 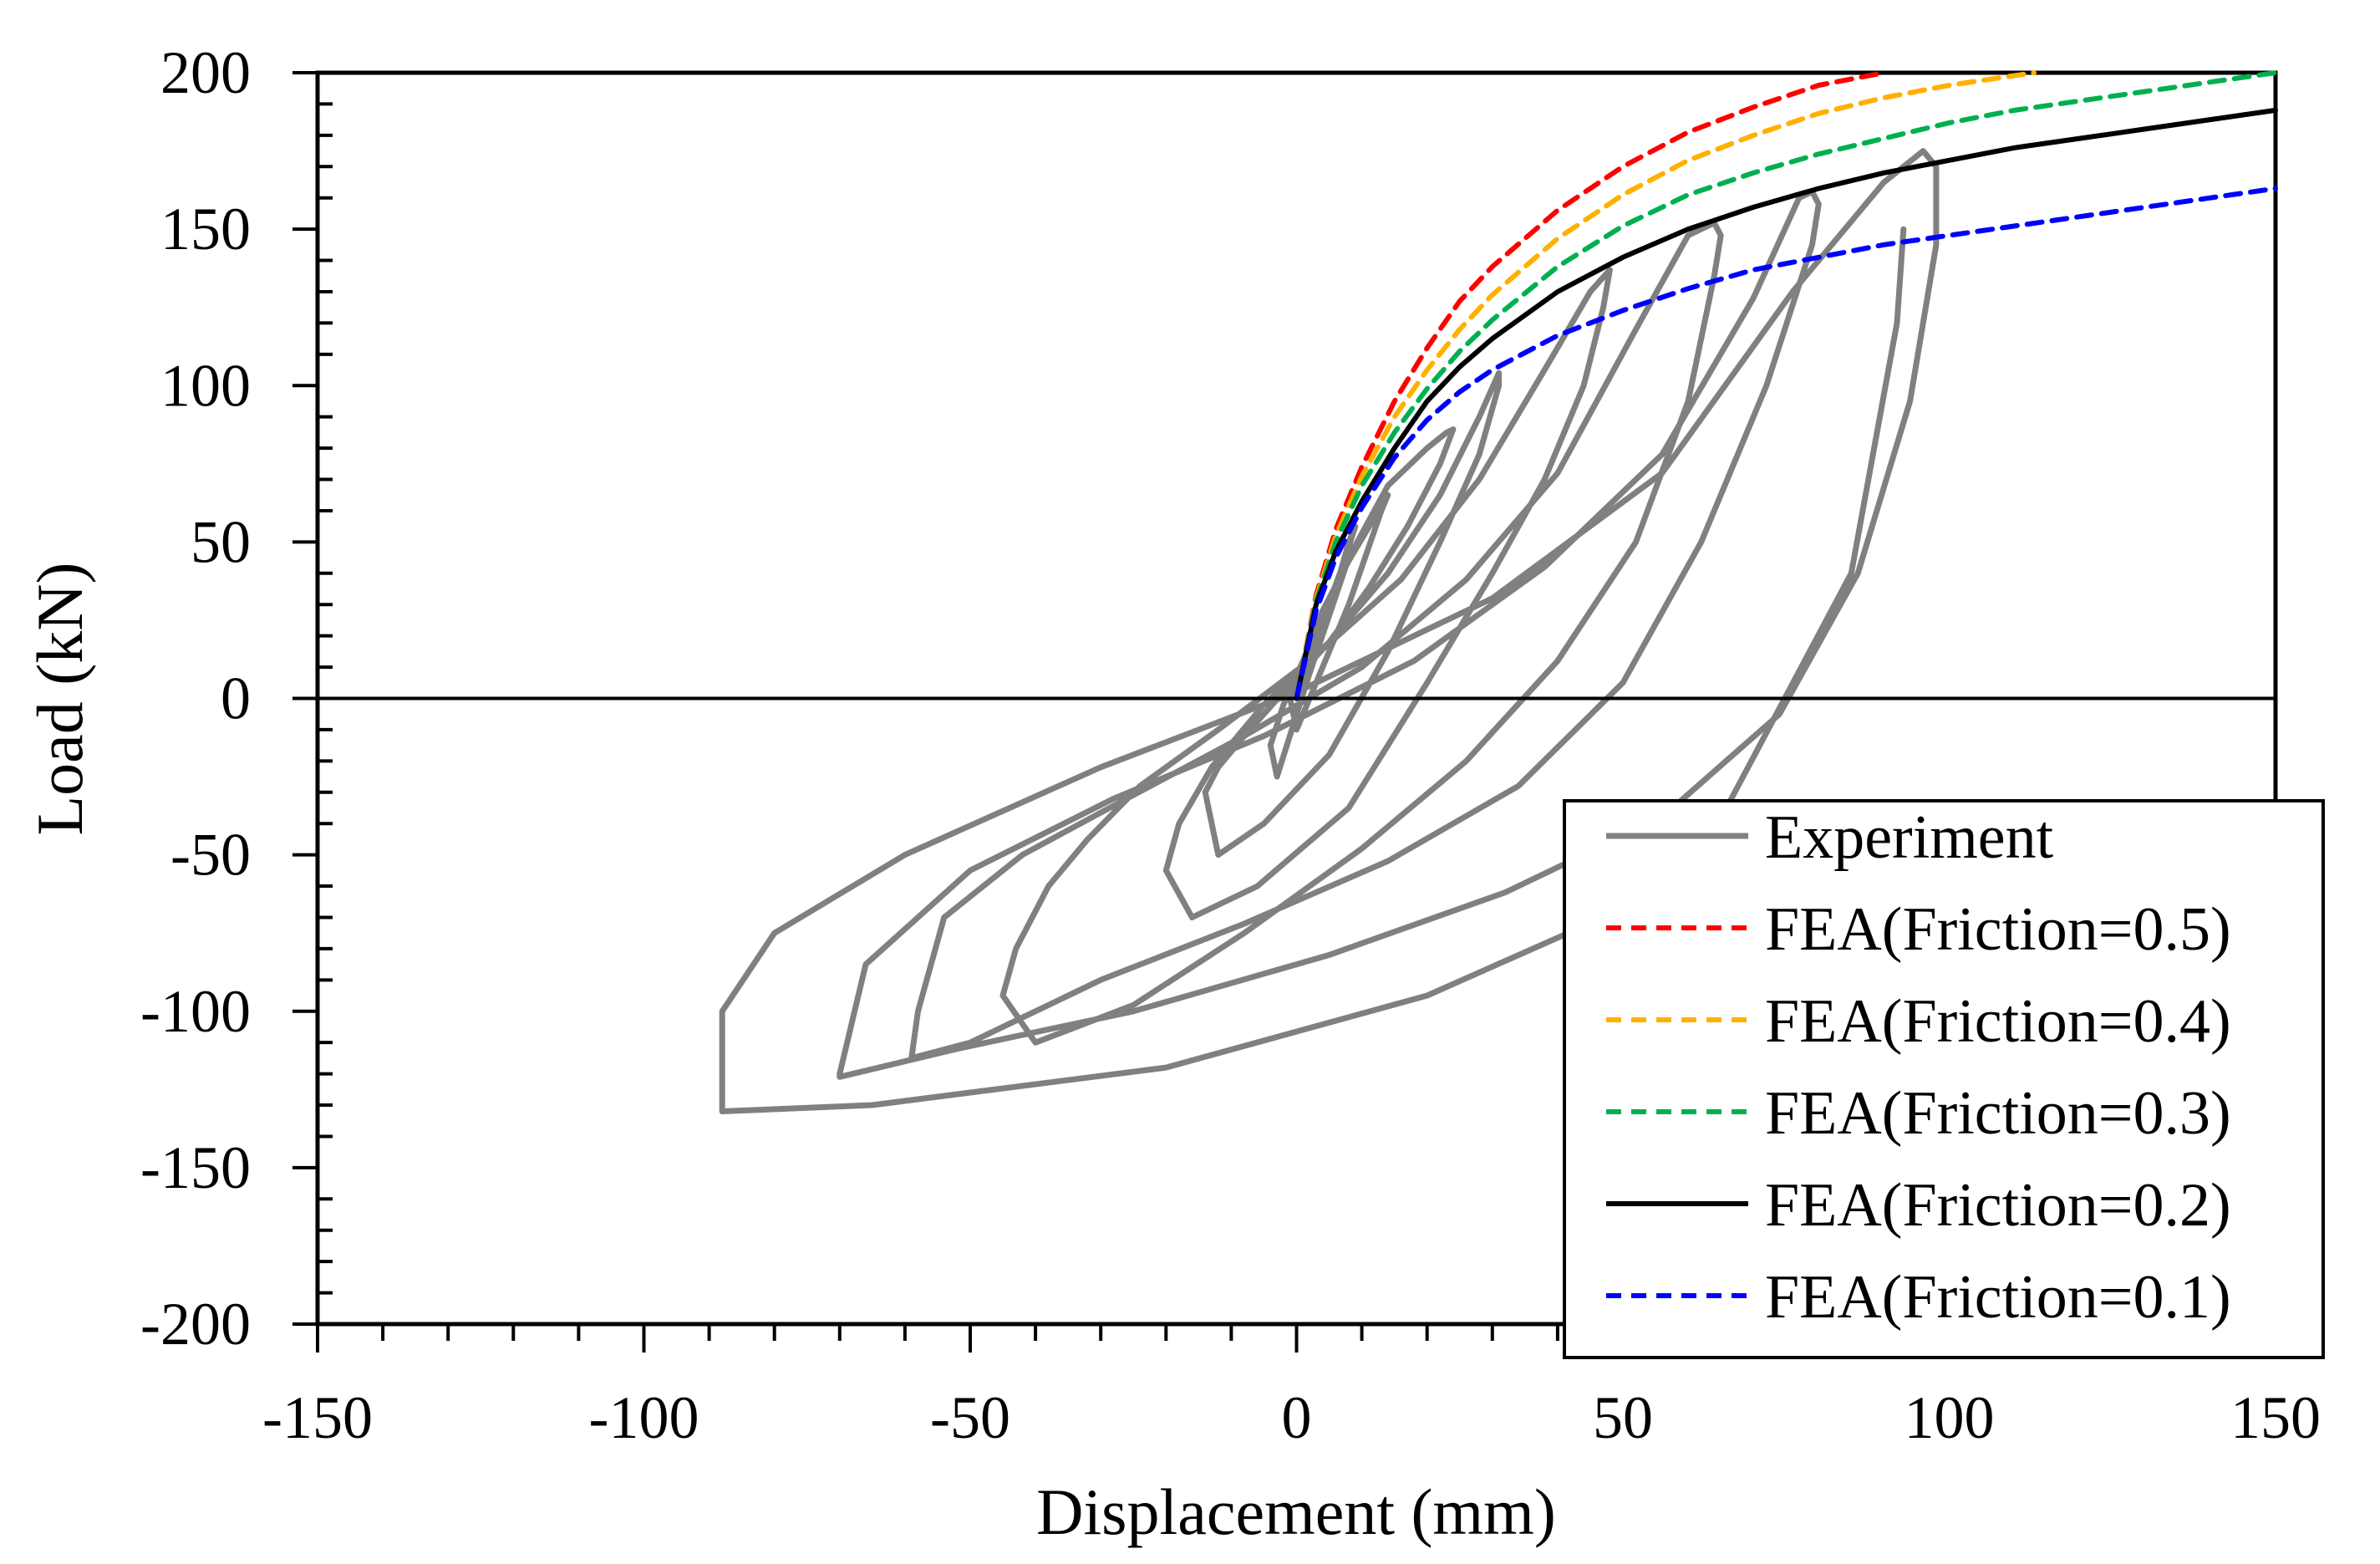 What do you see at coordinates (236, 699) in the screenshot?
I see `y-tick-label: 0` at bounding box center [236, 699].